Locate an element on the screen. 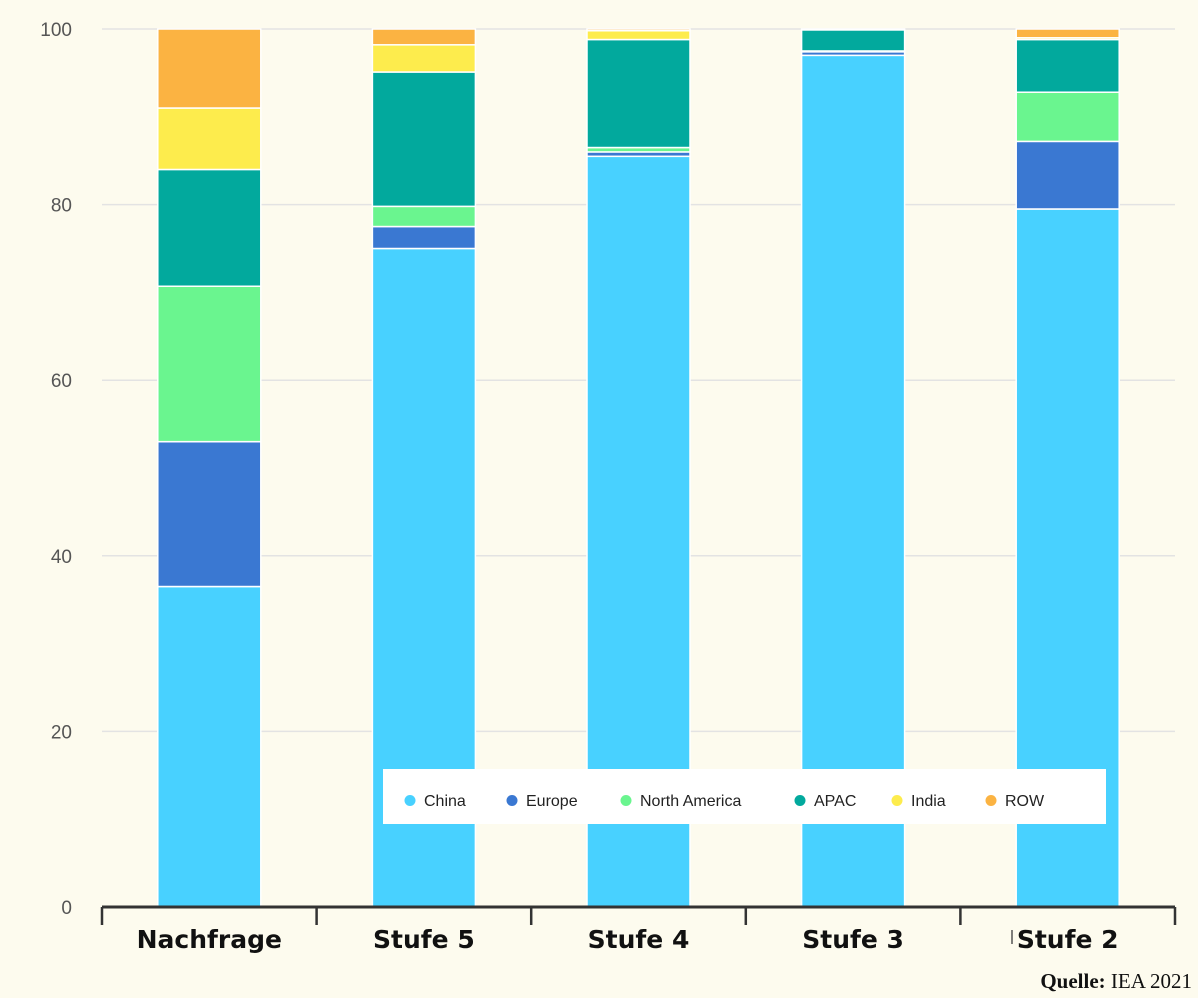 This screenshot has width=1198, height=998. source-label: Quelle: is located at coordinates (1072, 981).